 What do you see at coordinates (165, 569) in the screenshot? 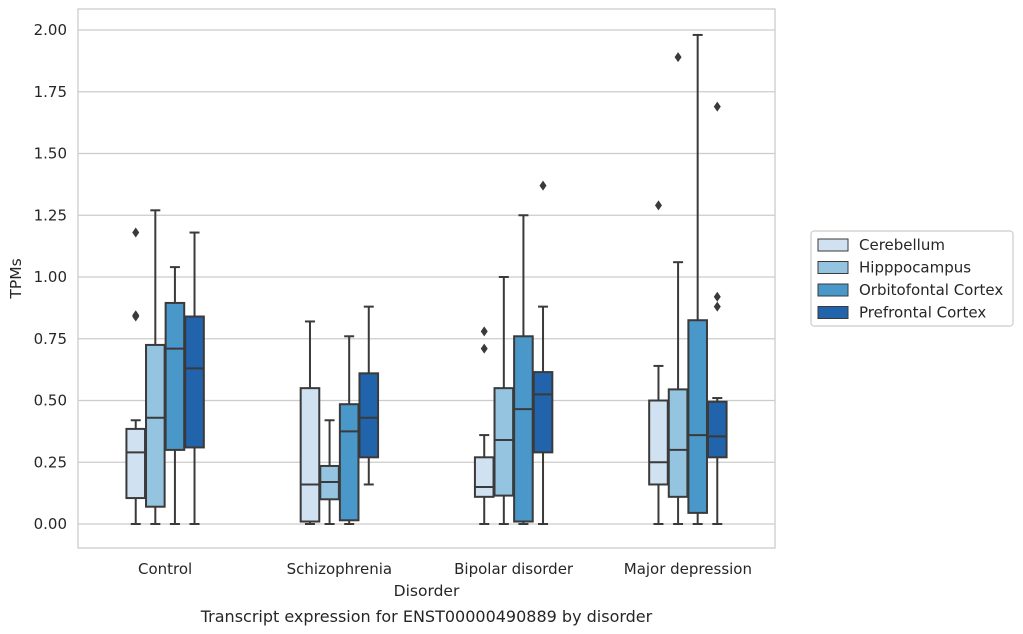
I see `x-tick-label: Control` at bounding box center [165, 569].